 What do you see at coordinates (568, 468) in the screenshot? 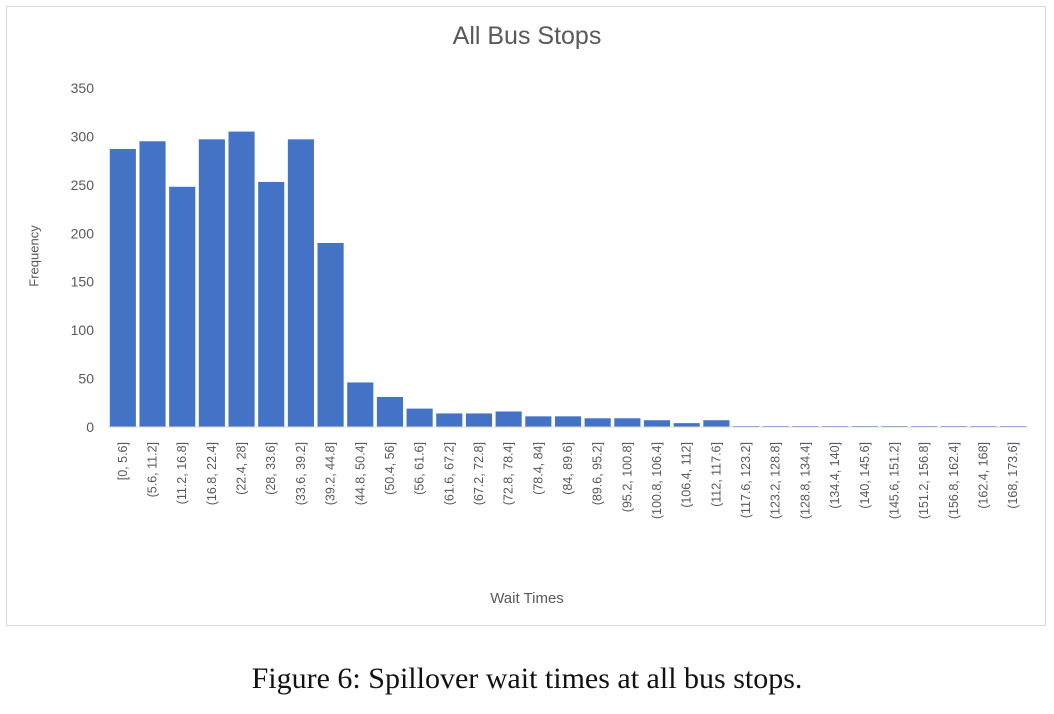
I see `x-tick-label: (84, 89.6]` at bounding box center [568, 468].